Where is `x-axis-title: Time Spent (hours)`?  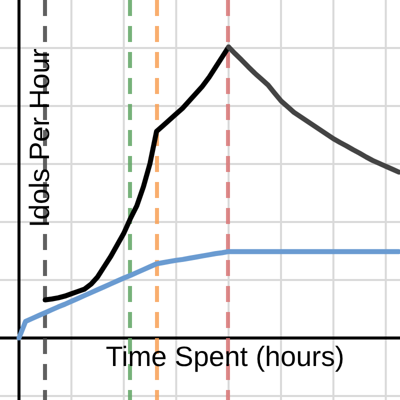 x-axis-title: Time Spent (hours) is located at coordinates (225, 356).